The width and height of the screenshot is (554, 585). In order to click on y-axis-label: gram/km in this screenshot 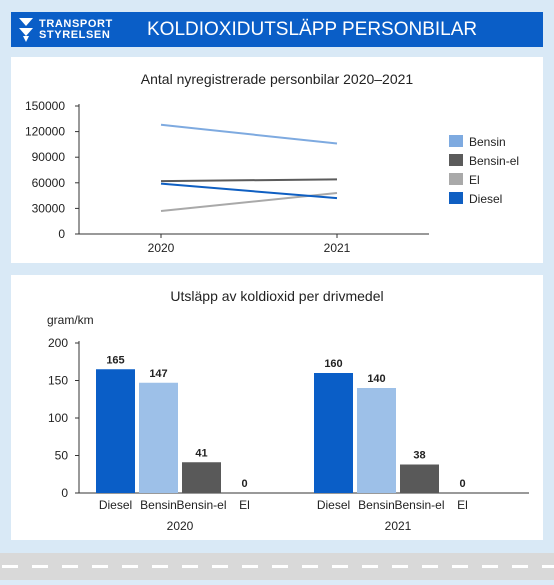, I will do `click(70, 320)`.